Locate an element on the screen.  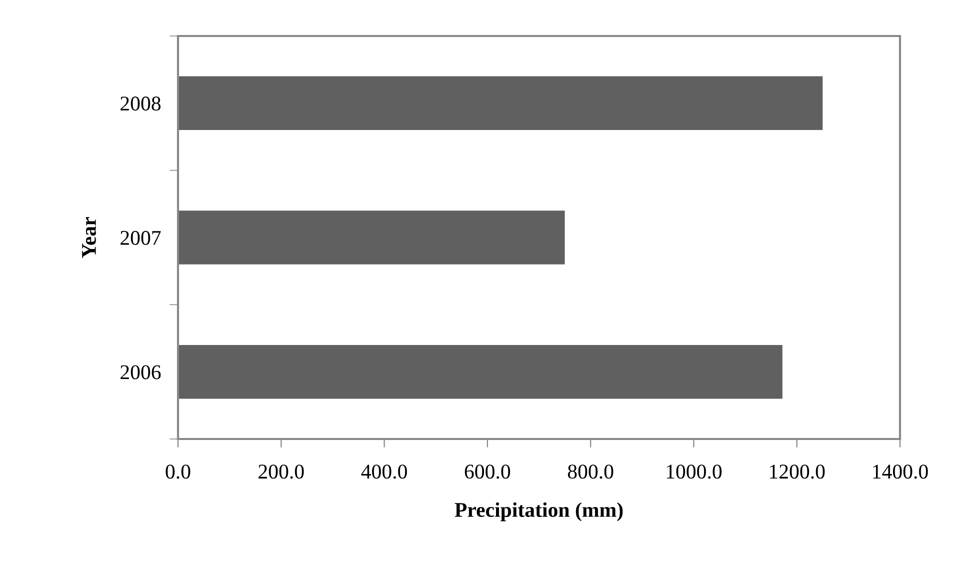
x-tick-label: 200.0 is located at coordinates (281, 471).